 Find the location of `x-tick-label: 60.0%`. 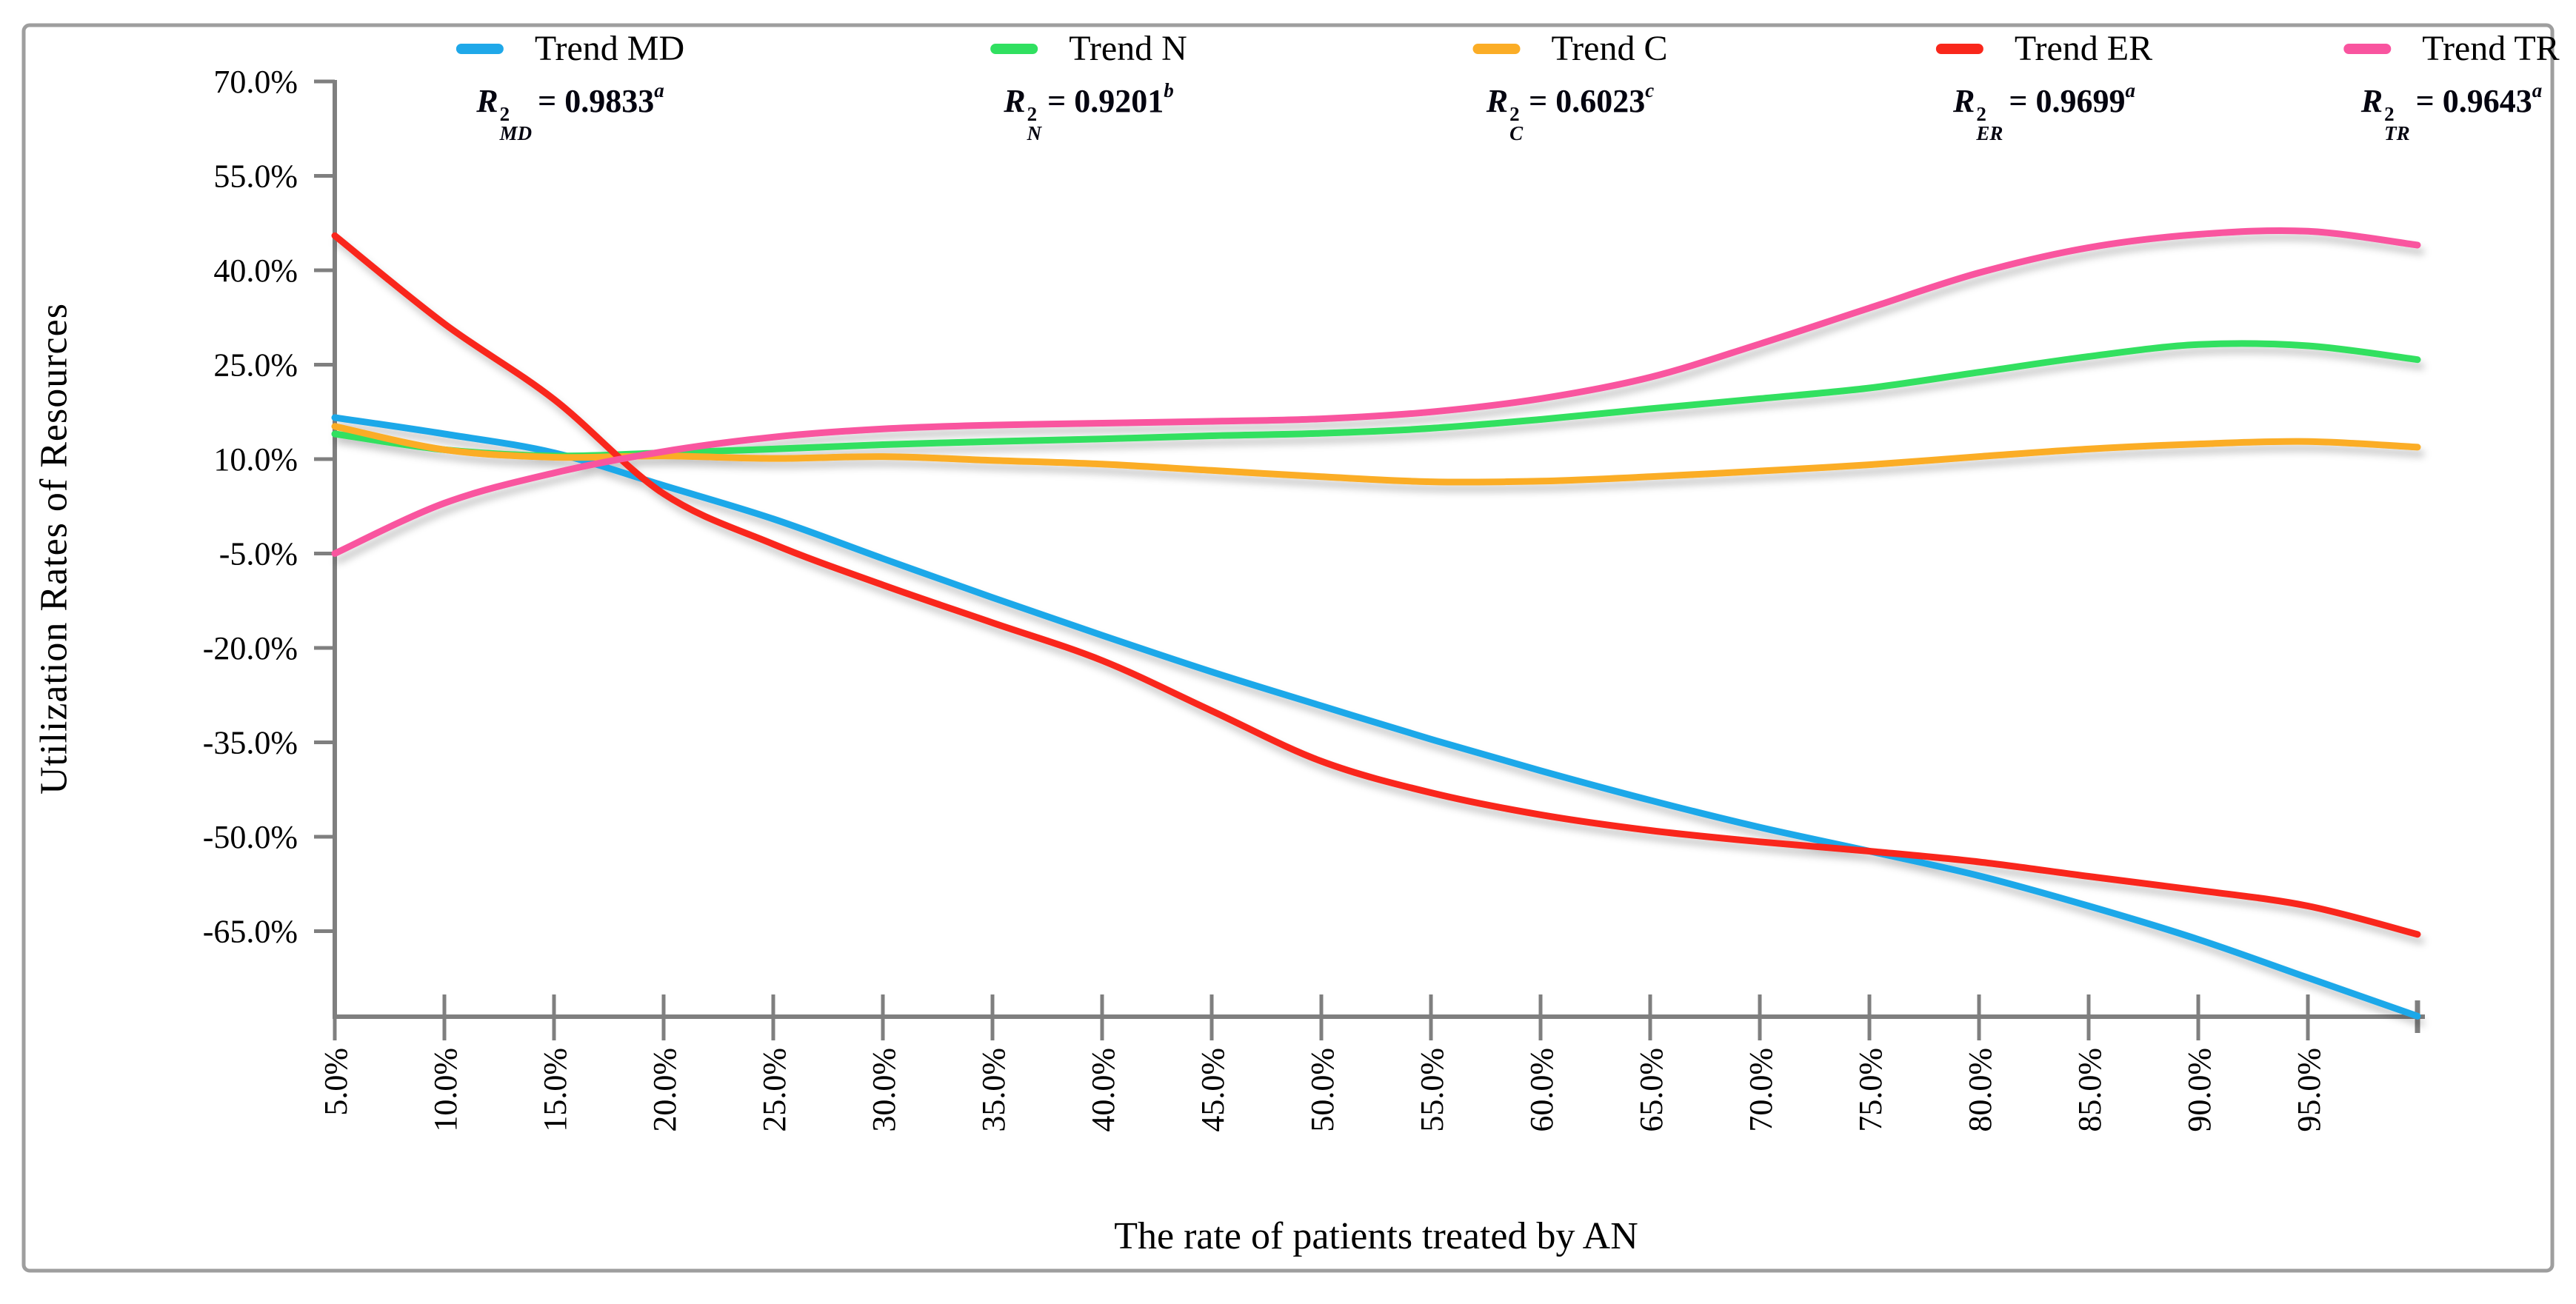

x-tick-label: 60.0% is located at coordinates (1542, 1090).